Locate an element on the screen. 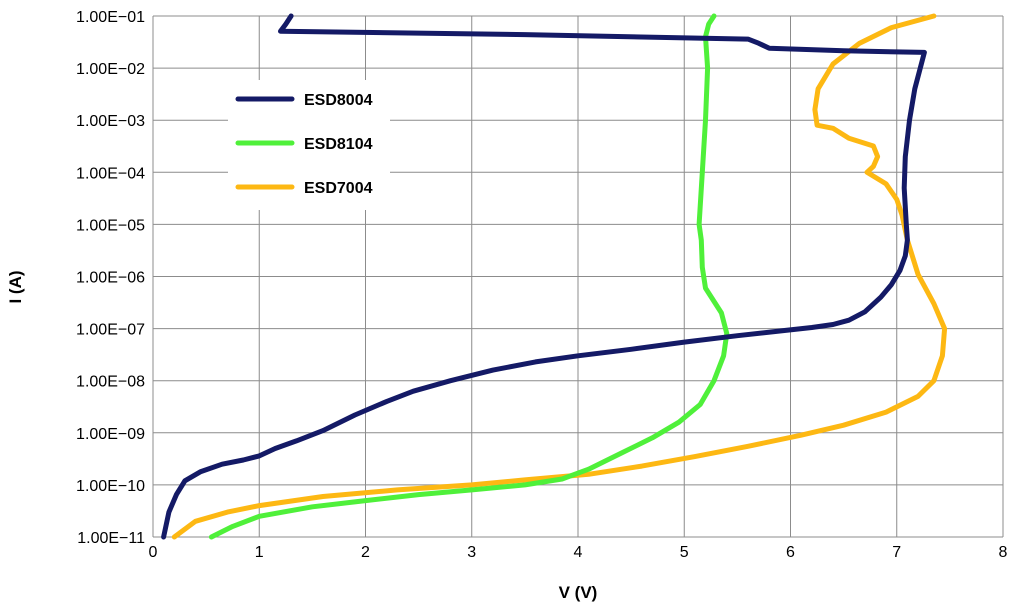 This screenshot has width=1017, height=614. legend-label-esd7004: ESD7004 is located at coordinates (338, 188).